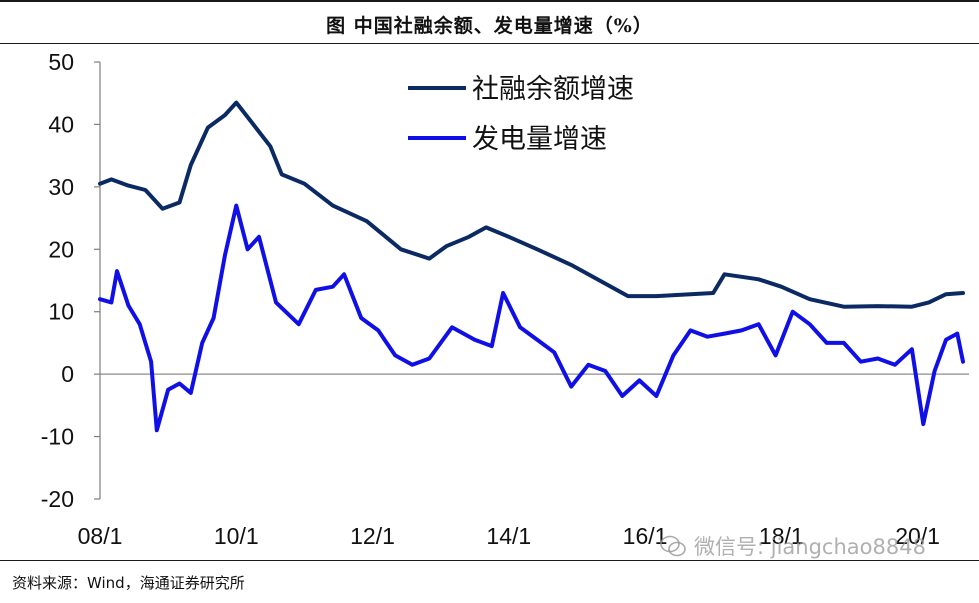 This screenshot has height=603, width=979. I want to click on y-tick-label: -20, so click(57, 499).